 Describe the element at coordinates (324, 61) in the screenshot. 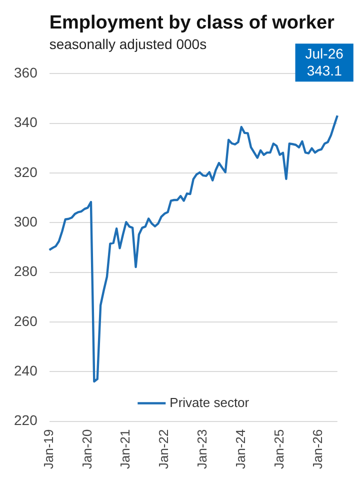

I see `annotation: Jul-26 343.1` at that location.